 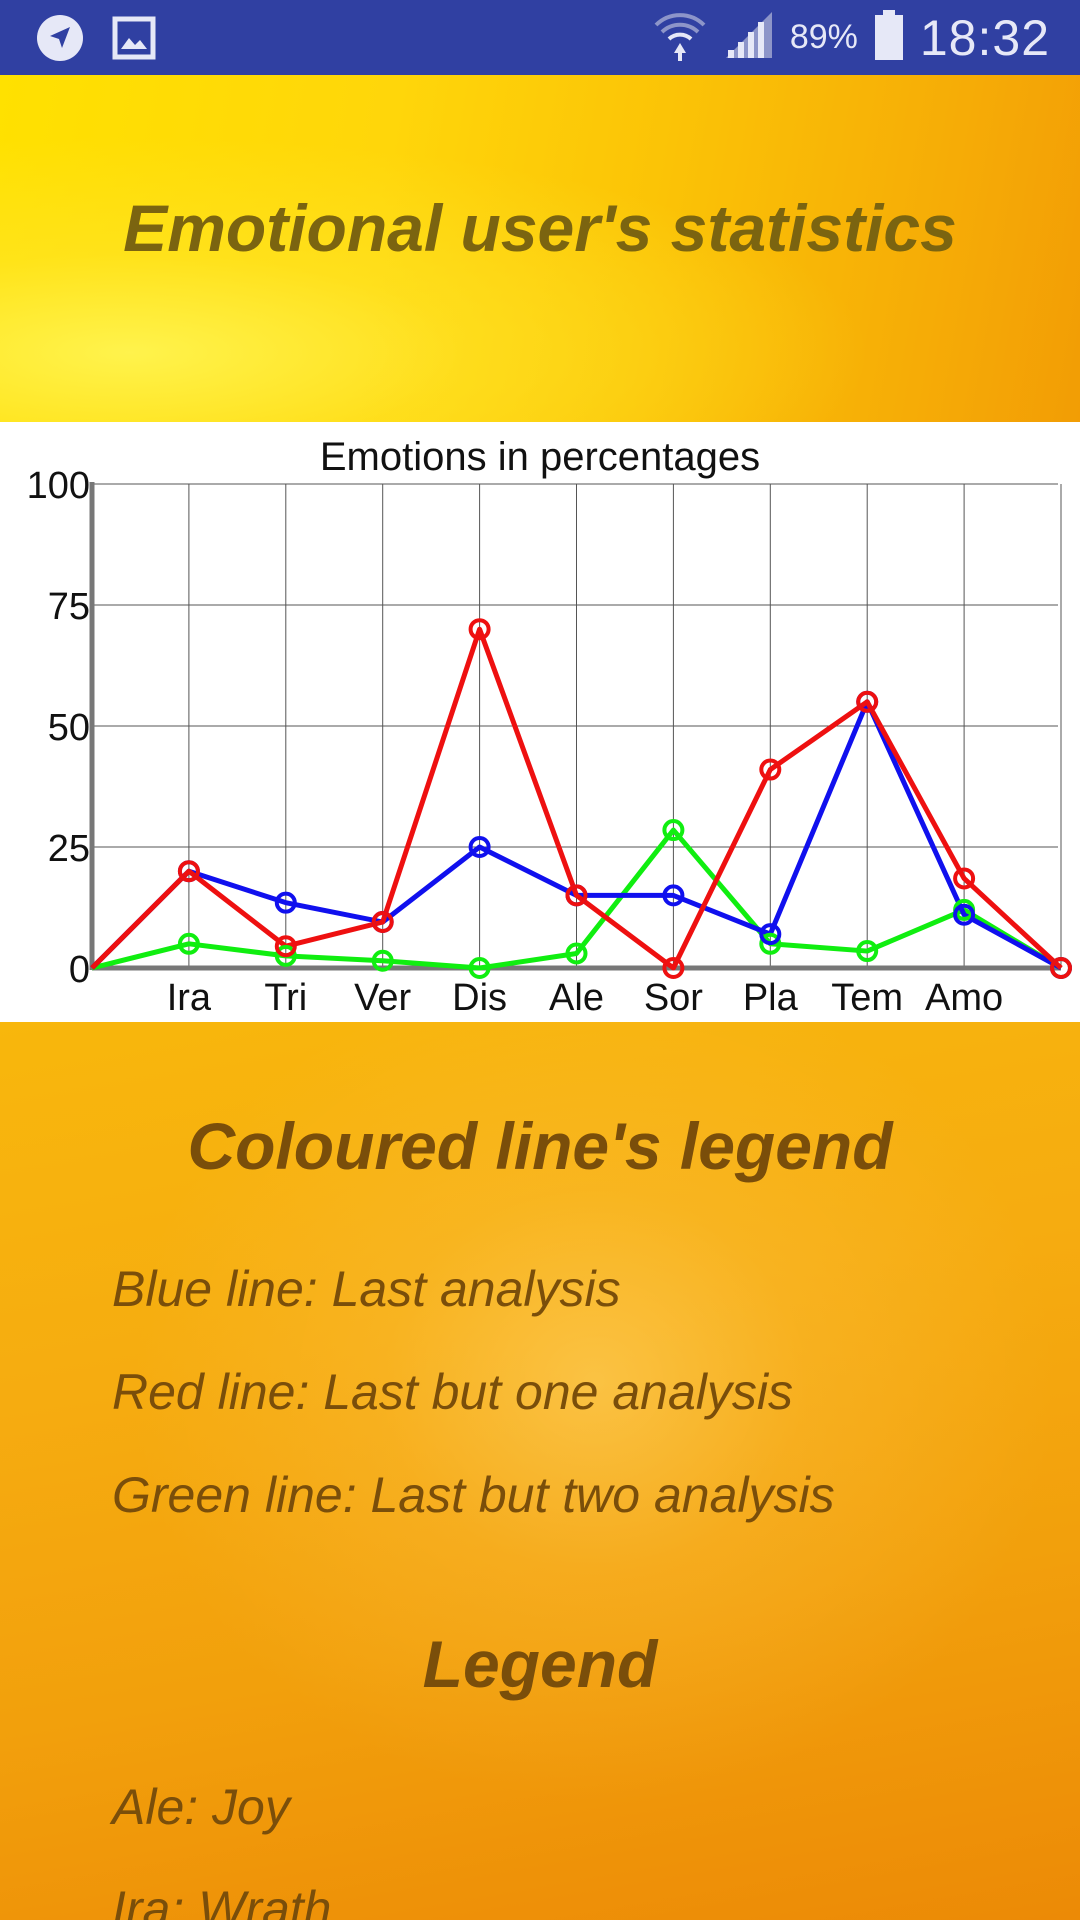 I want to click on navigation-icon, so click(x=60, y=40).